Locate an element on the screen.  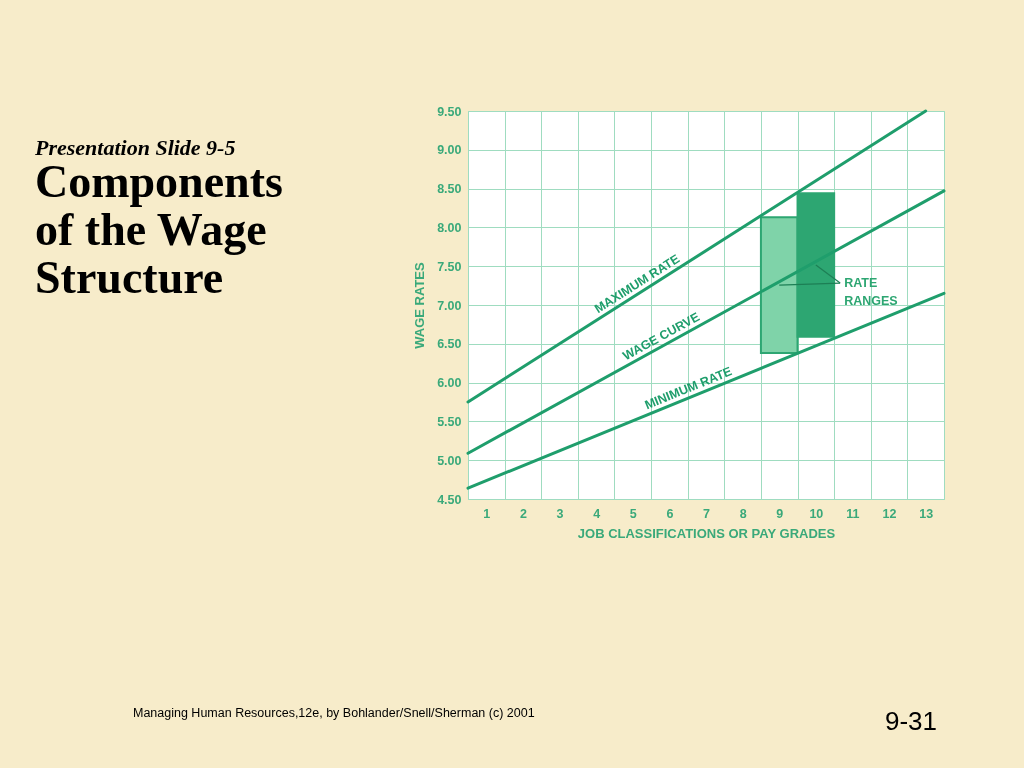
y-axis-title: WAGE RATES is located at coordinates (420, 305).